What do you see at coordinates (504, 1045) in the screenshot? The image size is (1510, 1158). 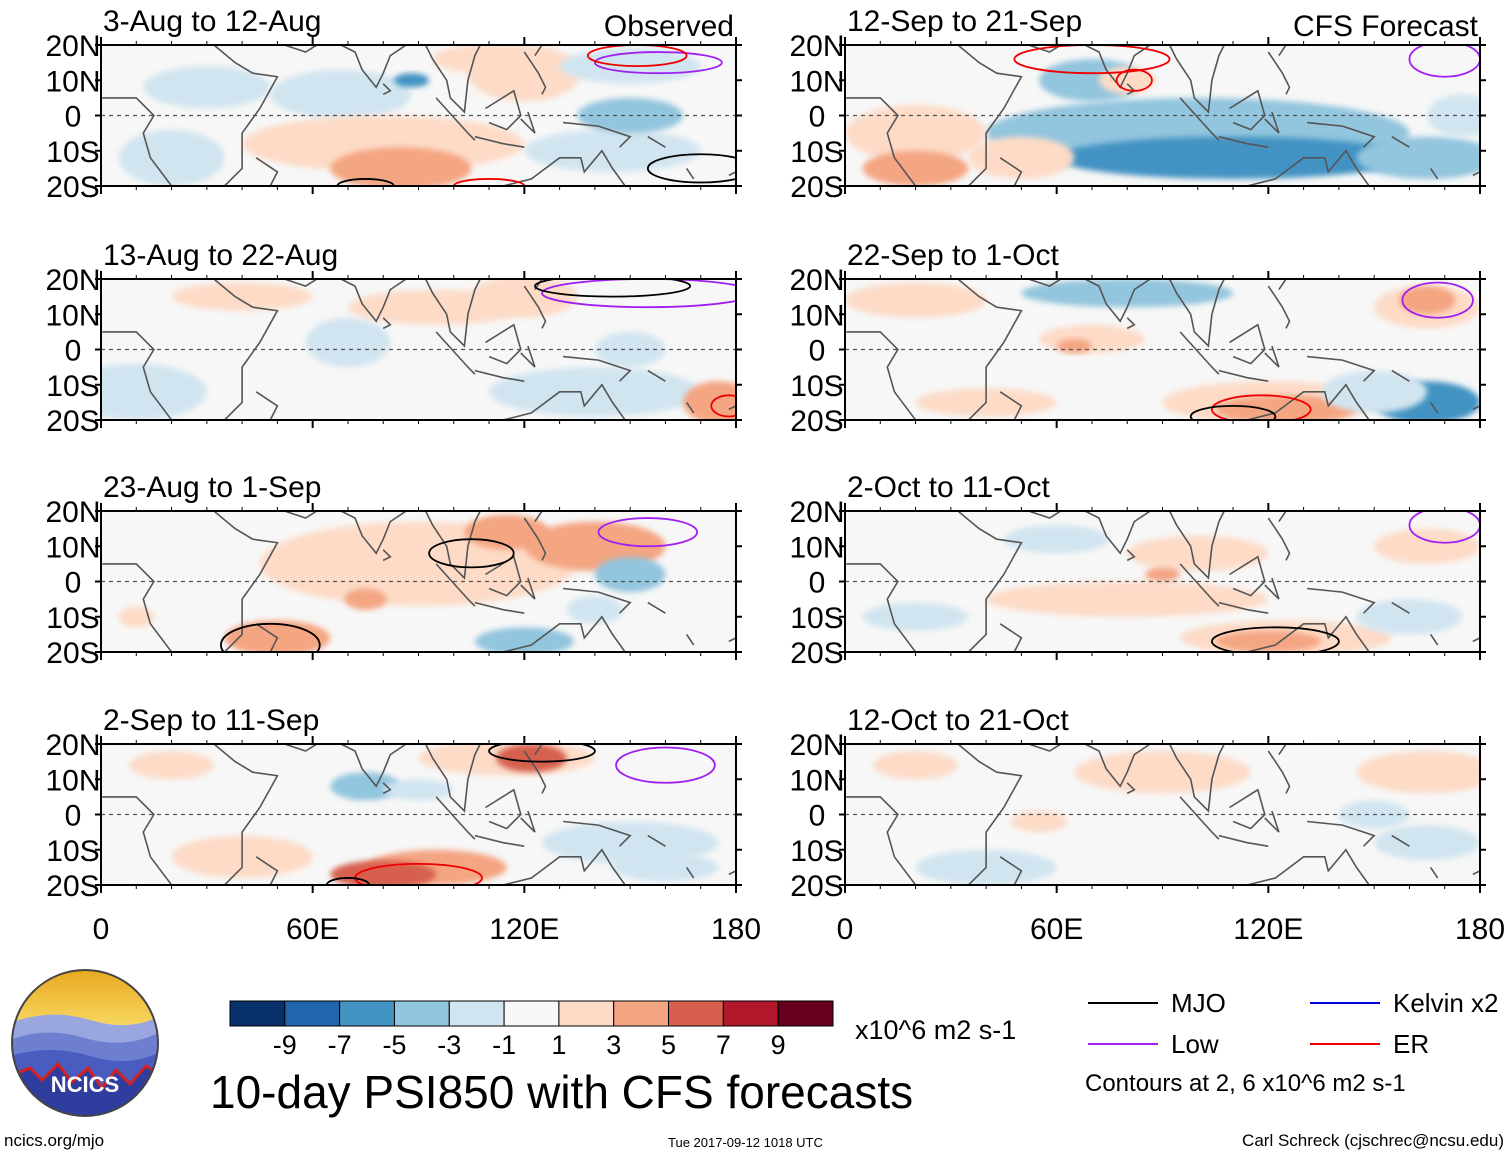 I see `colorbar-label: -1` at bounding box center [504, 1045].